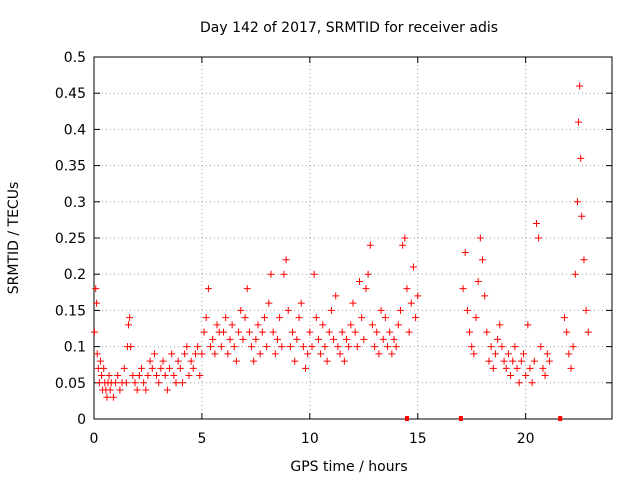 The width and height of the screenshot is (640, 480). I want to click on y-tick-label: 0.2, so click(75, 275).